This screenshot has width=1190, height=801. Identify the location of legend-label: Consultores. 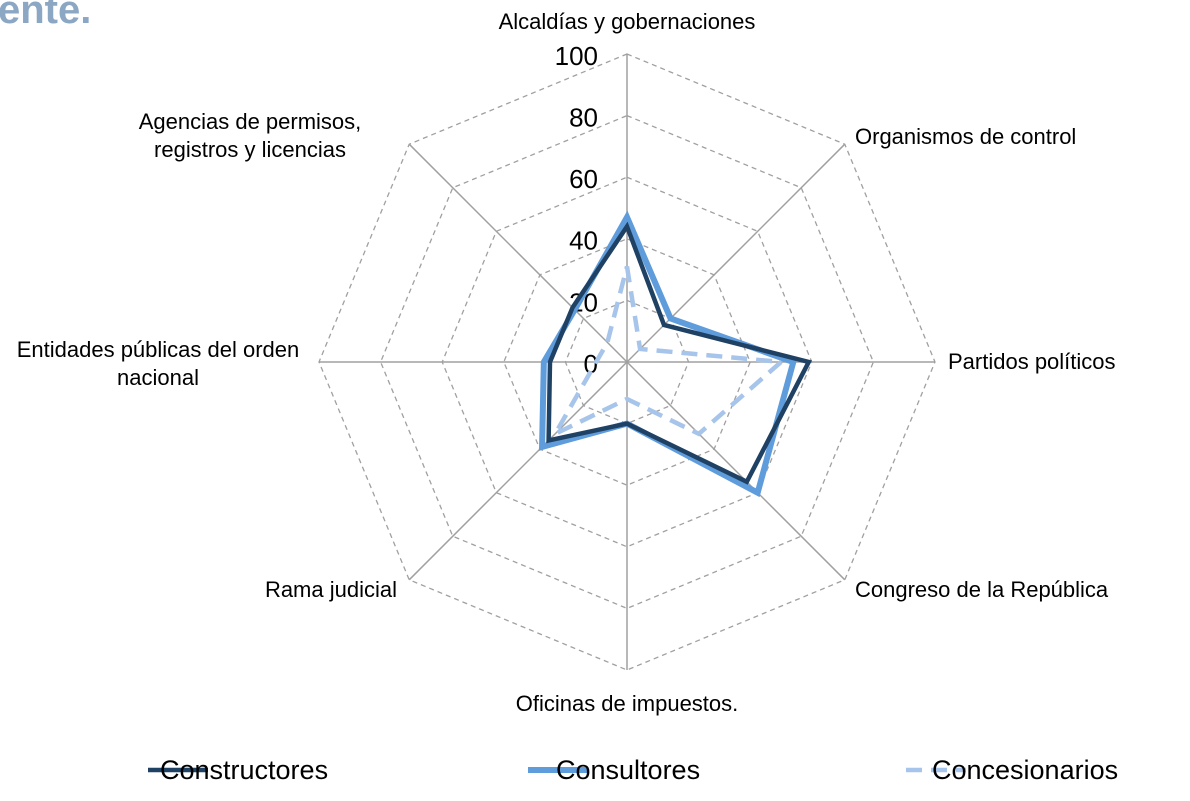
(628, 770).